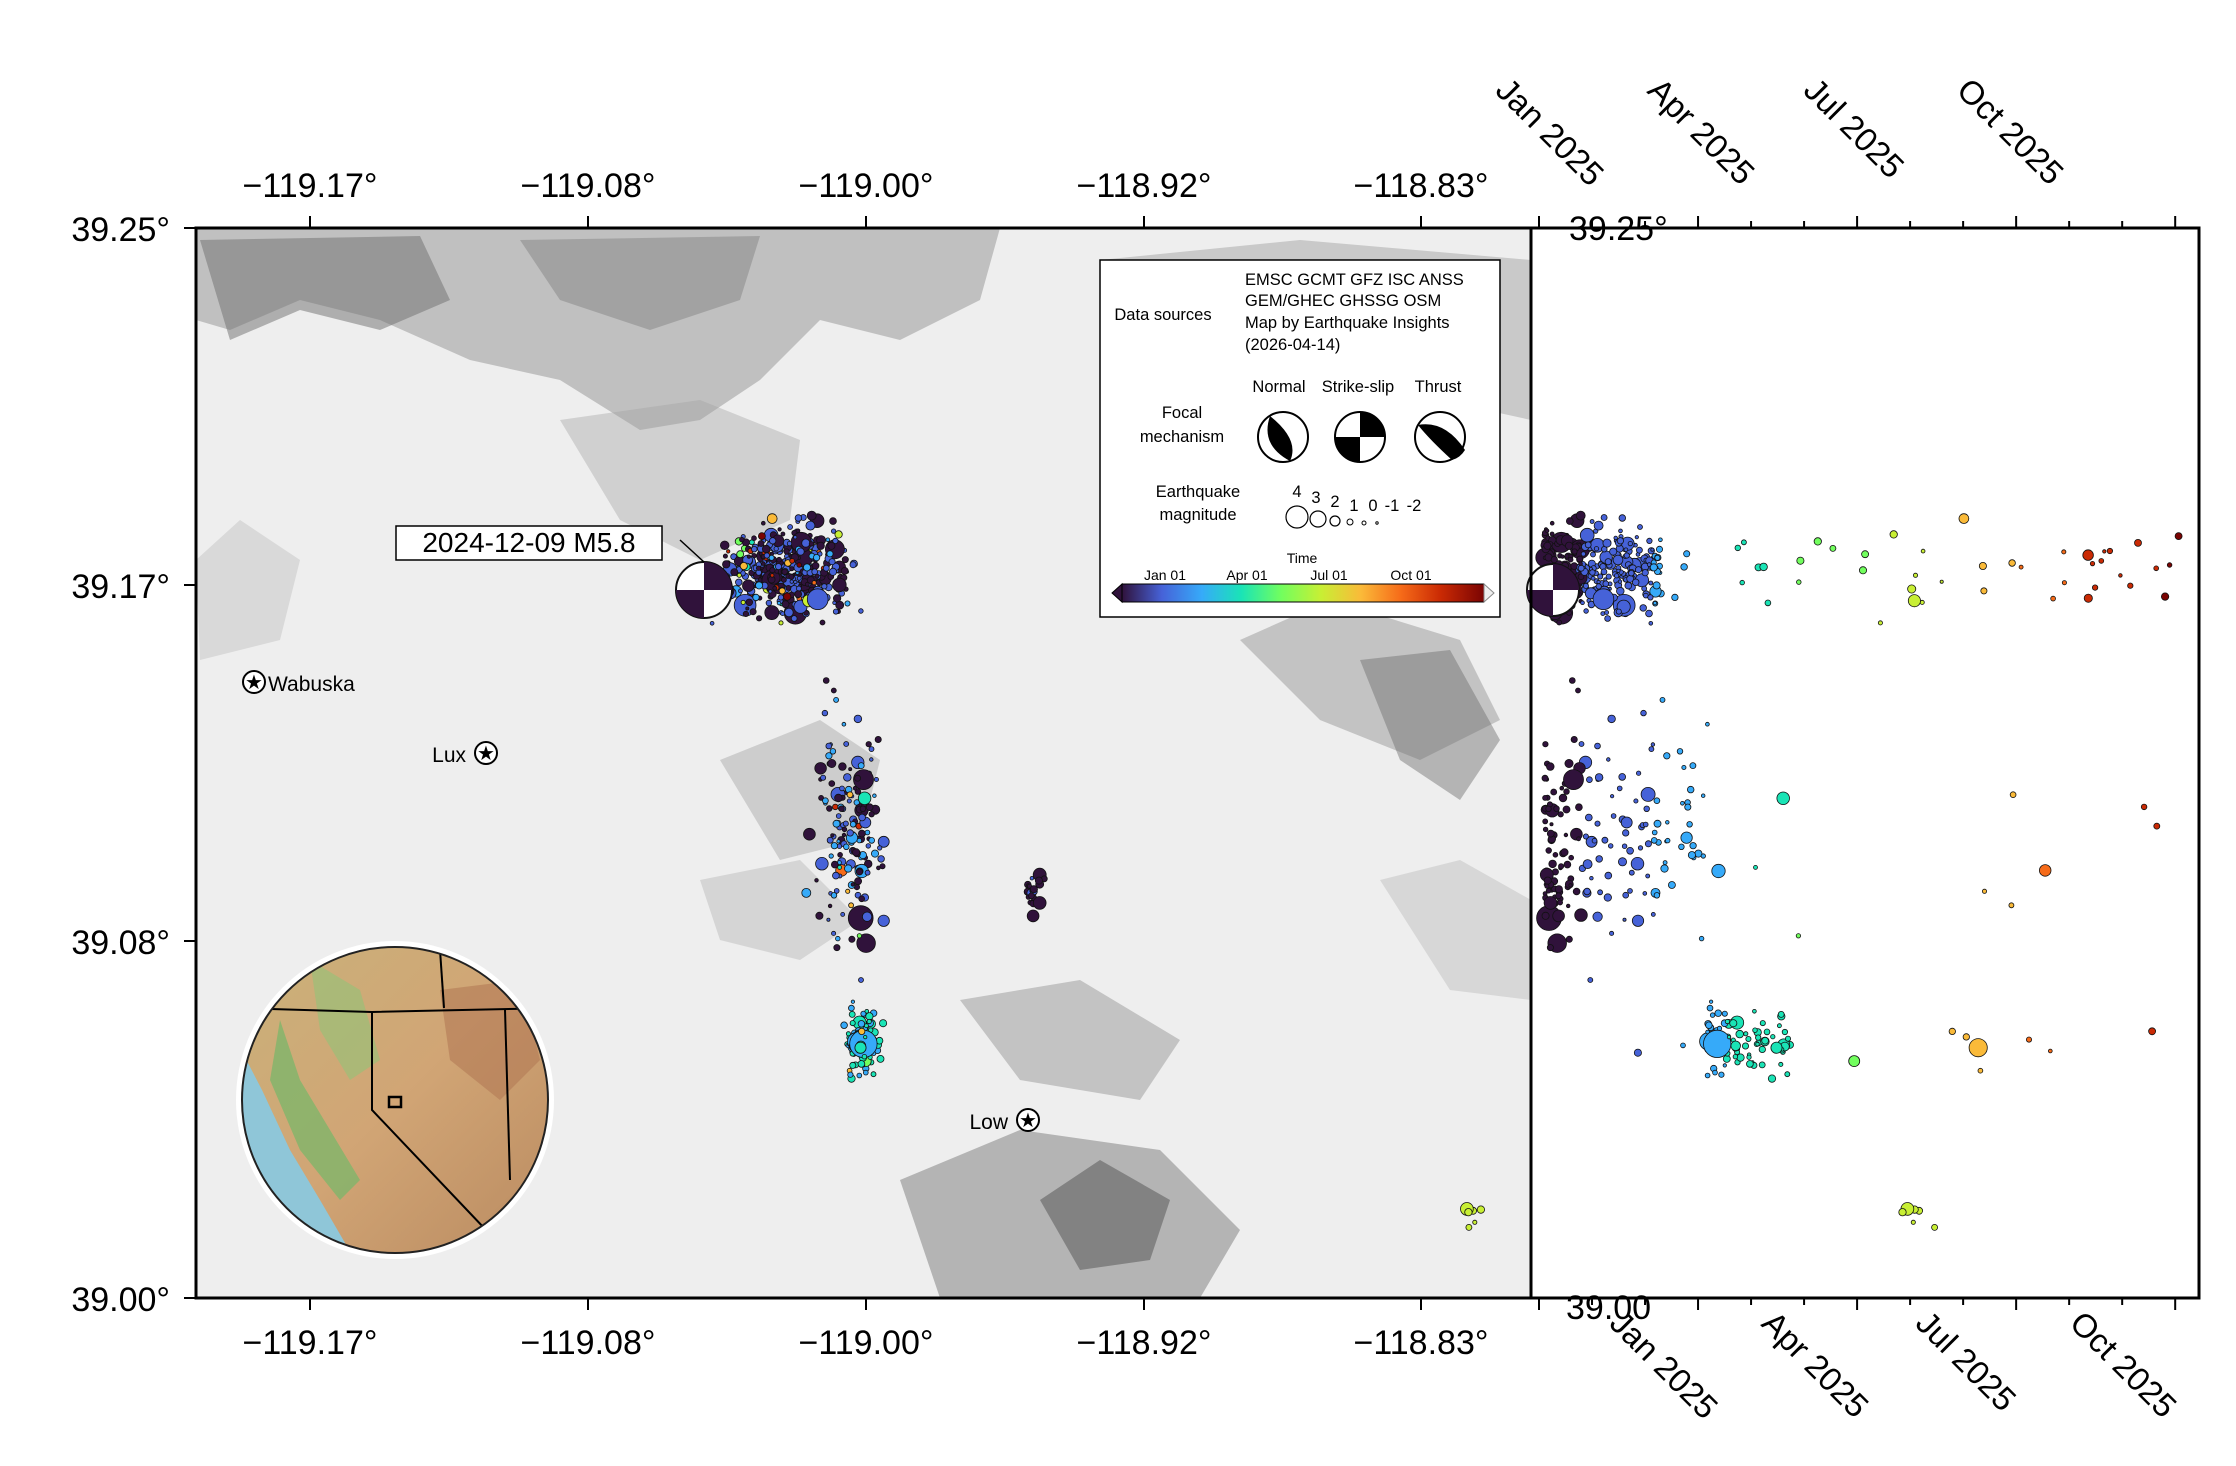 This screenshot has width=2236, height=1466. What do you see at coordinates (2123, 1364) in the screenshot?
I see `timeline-tick-label: Oct 2025` at bounding box center [2123, 1364].